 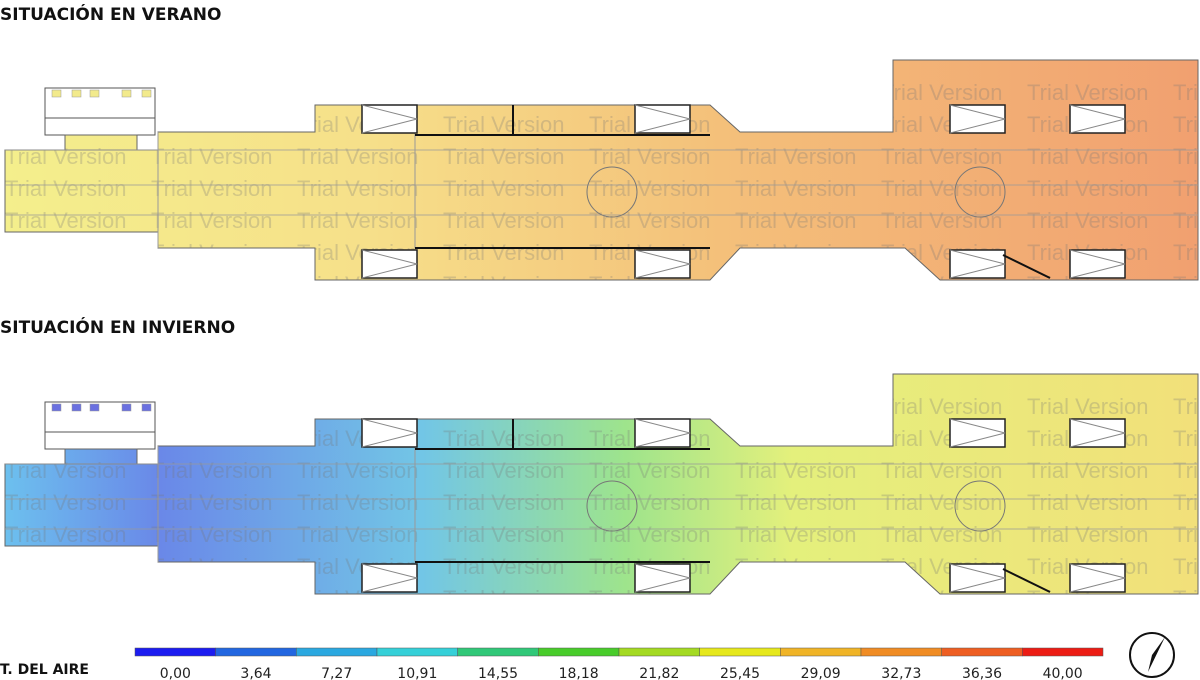 I want to click on legend-tick: 40,00, so click(x=1063, y=673).